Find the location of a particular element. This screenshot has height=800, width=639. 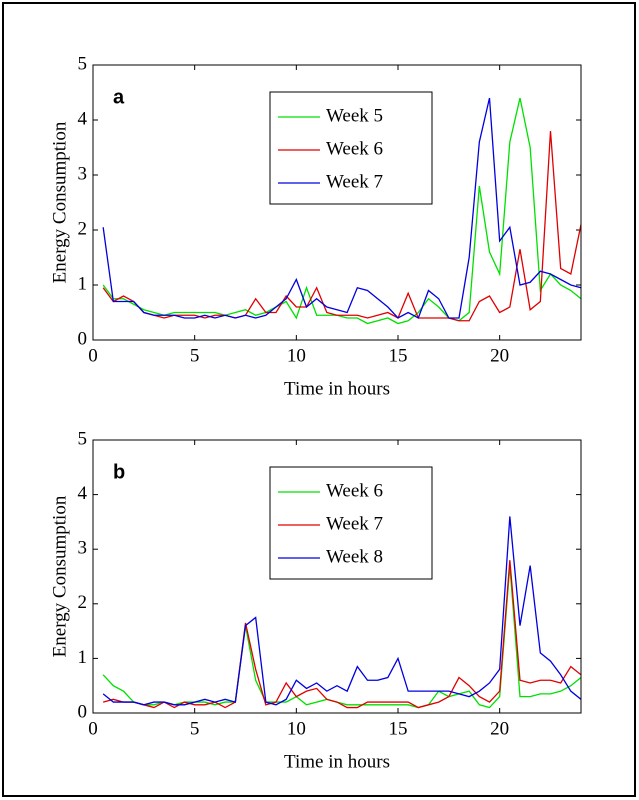

panel-label: b is located at coordinates (119, 472).